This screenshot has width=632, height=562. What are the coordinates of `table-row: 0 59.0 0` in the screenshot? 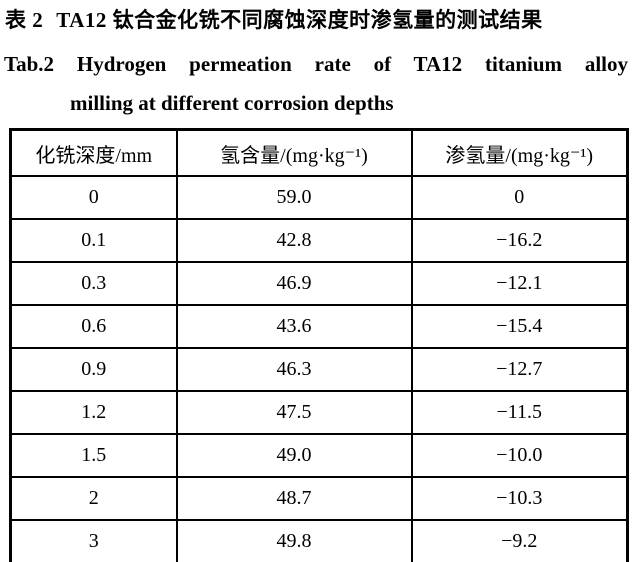 It's located at (319, 197).